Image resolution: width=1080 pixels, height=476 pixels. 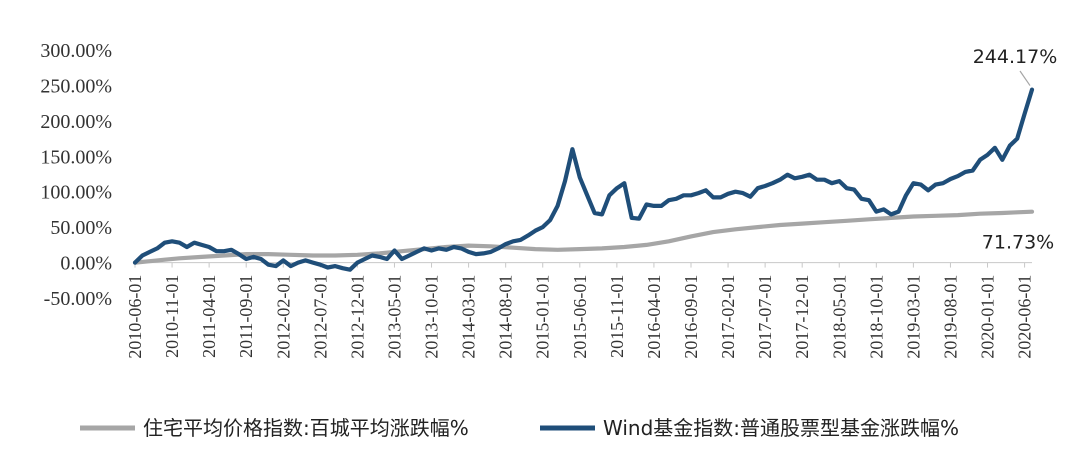 What do you see at coordinates (839, 317) in the screenshot?
I see `x-tick-label: 2018-05-01` at bounding box center [839, 317].